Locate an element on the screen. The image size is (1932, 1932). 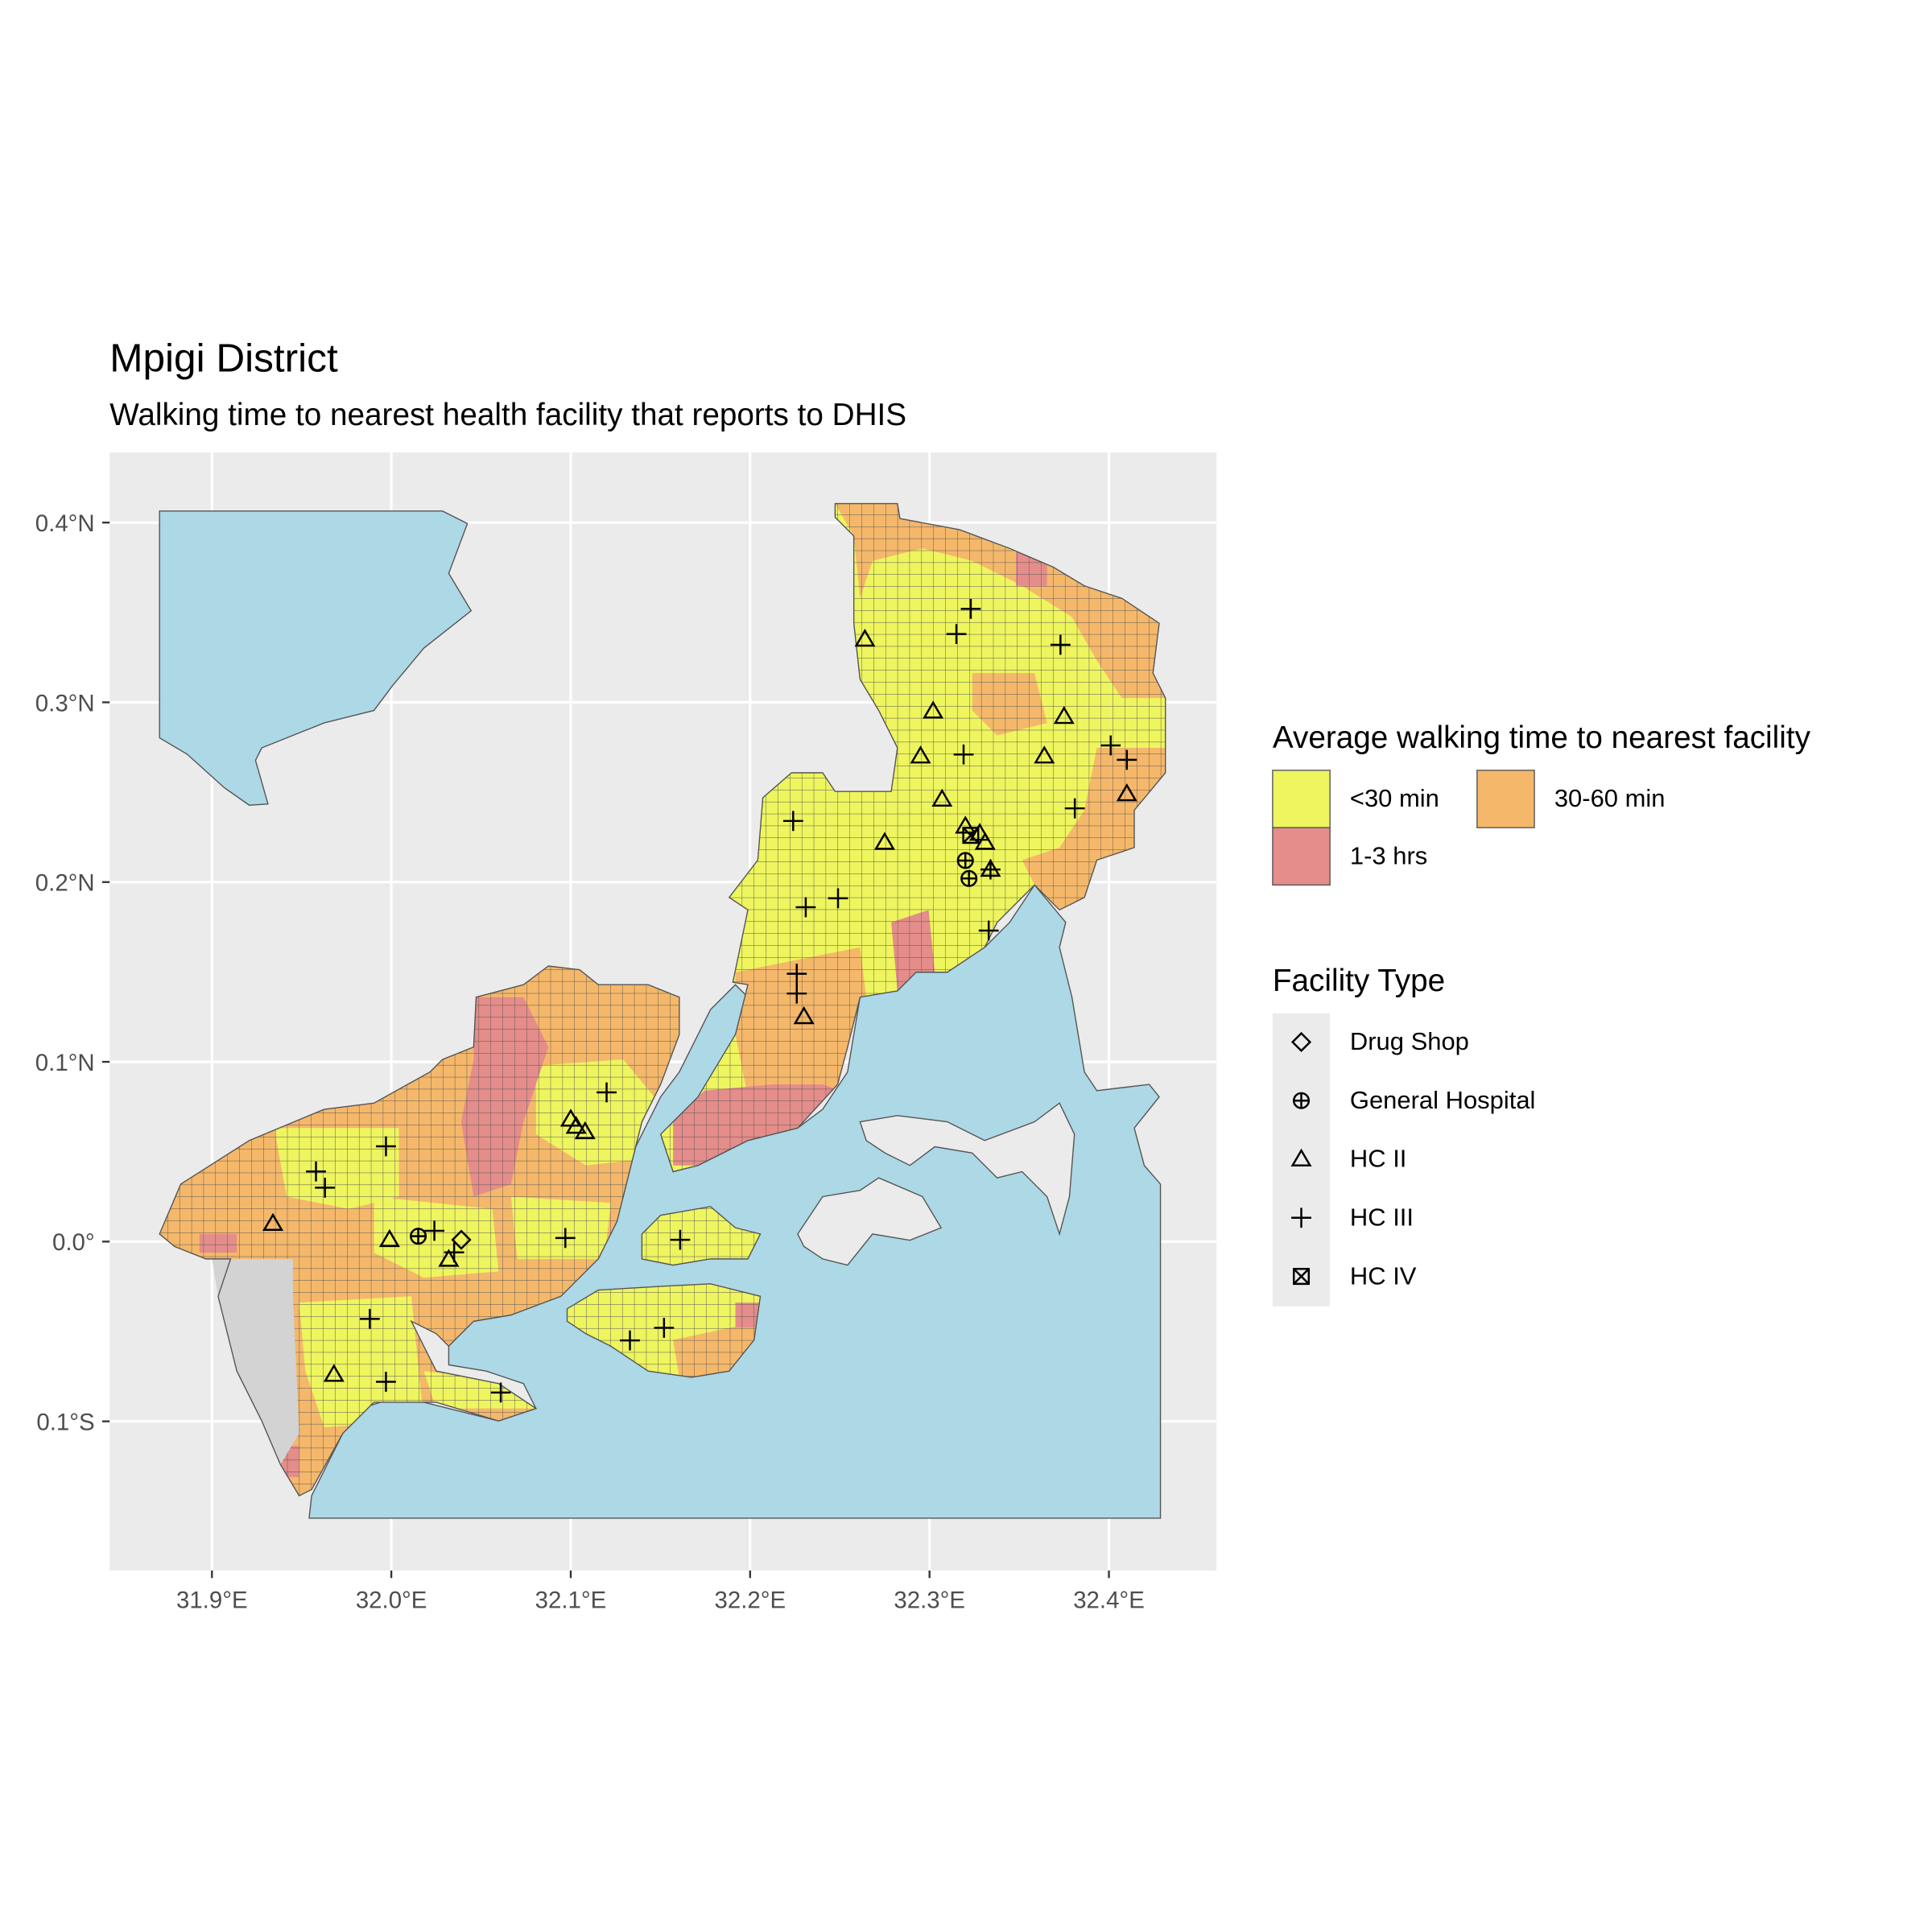
fill-legend-title: Average walking time to nearest facility is located at coordinates (1542, 737).